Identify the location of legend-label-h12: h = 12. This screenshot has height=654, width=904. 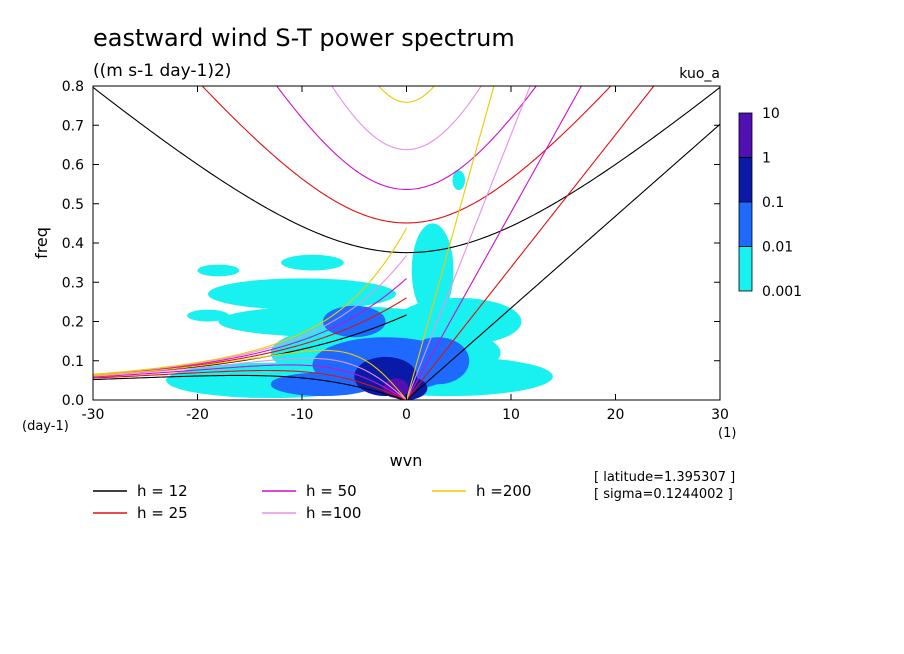
(162, 491).